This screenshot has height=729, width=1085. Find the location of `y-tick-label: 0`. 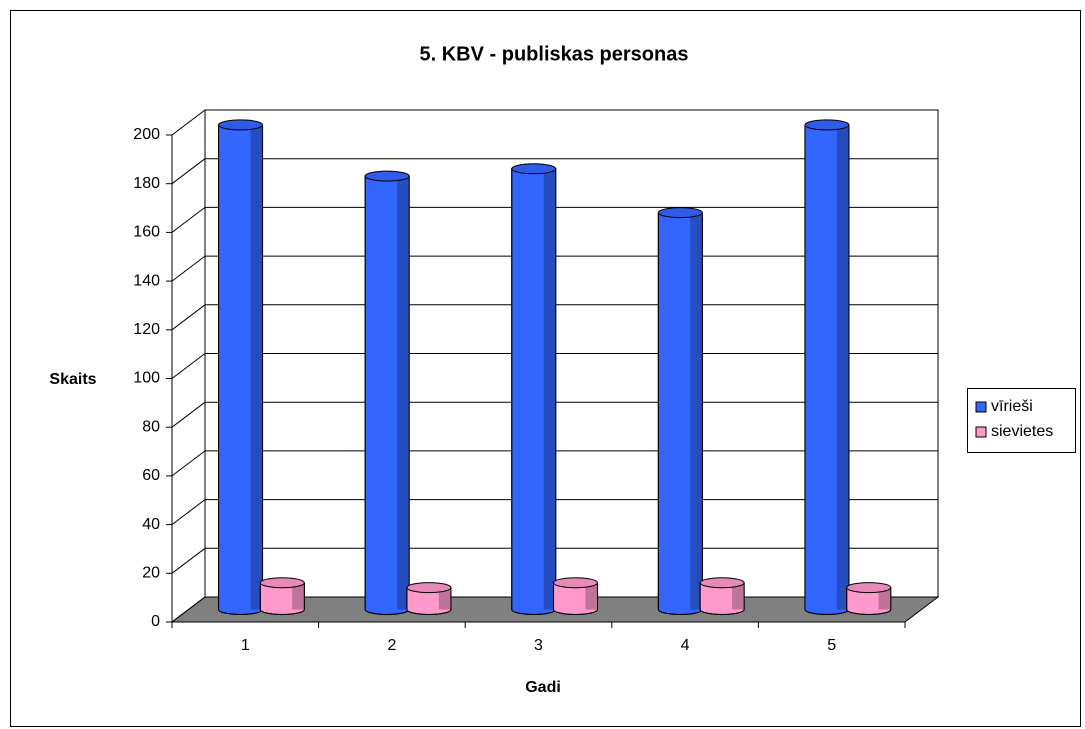

y-tick-label: 0 is located at coordinates (155, 621).